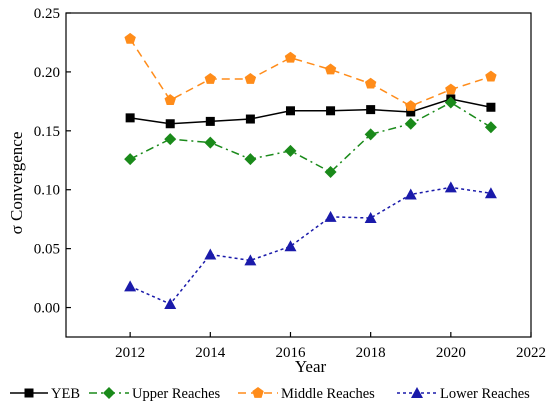 The width and height of the screenshot is (550, 408). What do you see at coordinates (109, 393) in the screenshot?
I see `legend-marker-upper-reaches` at bounding box center [109, 393].